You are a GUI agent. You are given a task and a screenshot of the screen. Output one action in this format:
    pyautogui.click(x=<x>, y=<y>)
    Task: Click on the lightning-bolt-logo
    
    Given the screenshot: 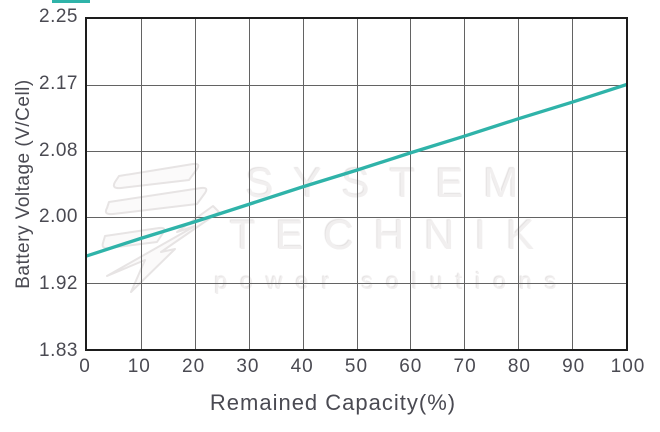 What is the action you would take?
    pyautogui.click(x=160, y=227)
    